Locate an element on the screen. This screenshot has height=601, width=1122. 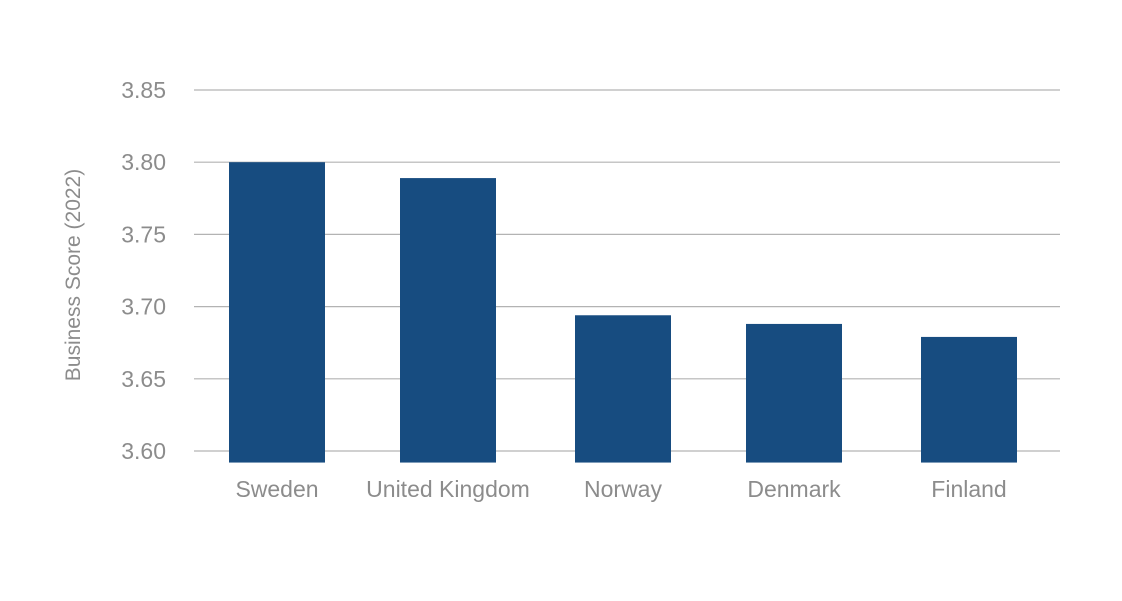
y-tick-label: 3.60 is located at coordinates (143, 451).